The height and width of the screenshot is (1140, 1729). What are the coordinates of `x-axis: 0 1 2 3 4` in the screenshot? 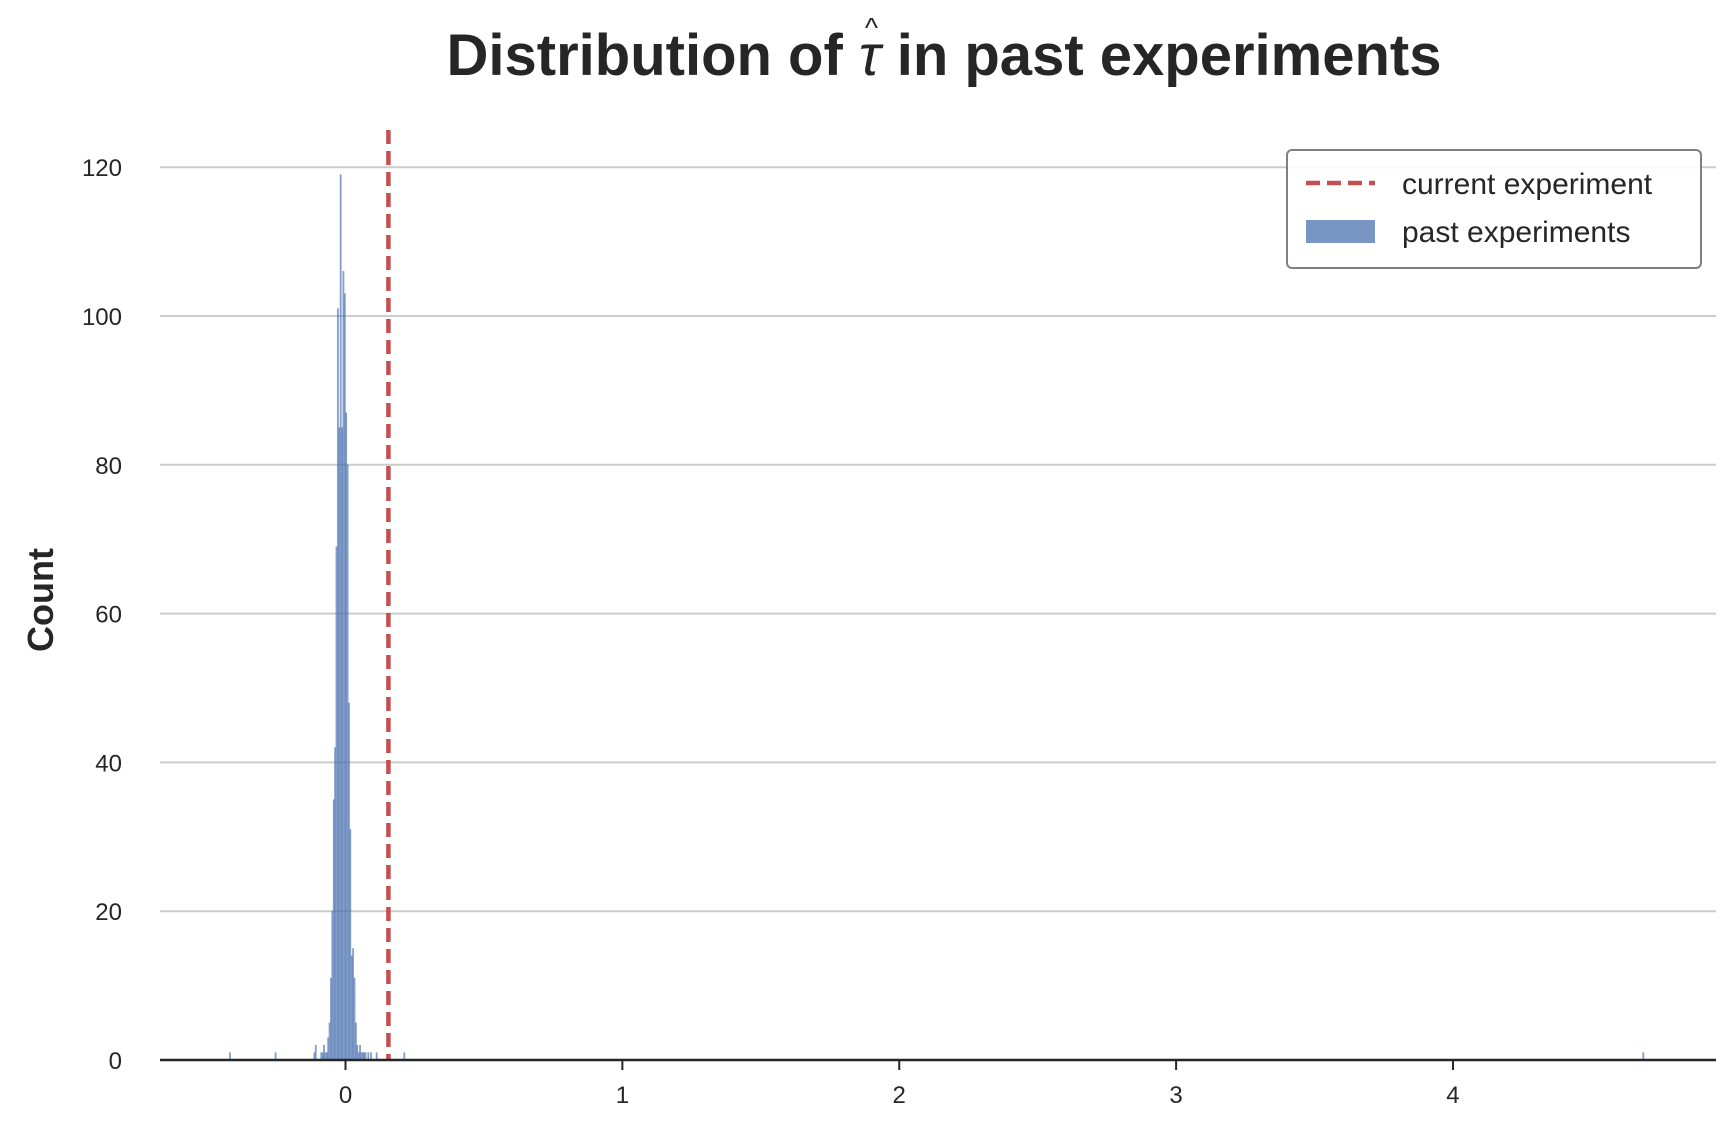 It's located at (938, 1083).